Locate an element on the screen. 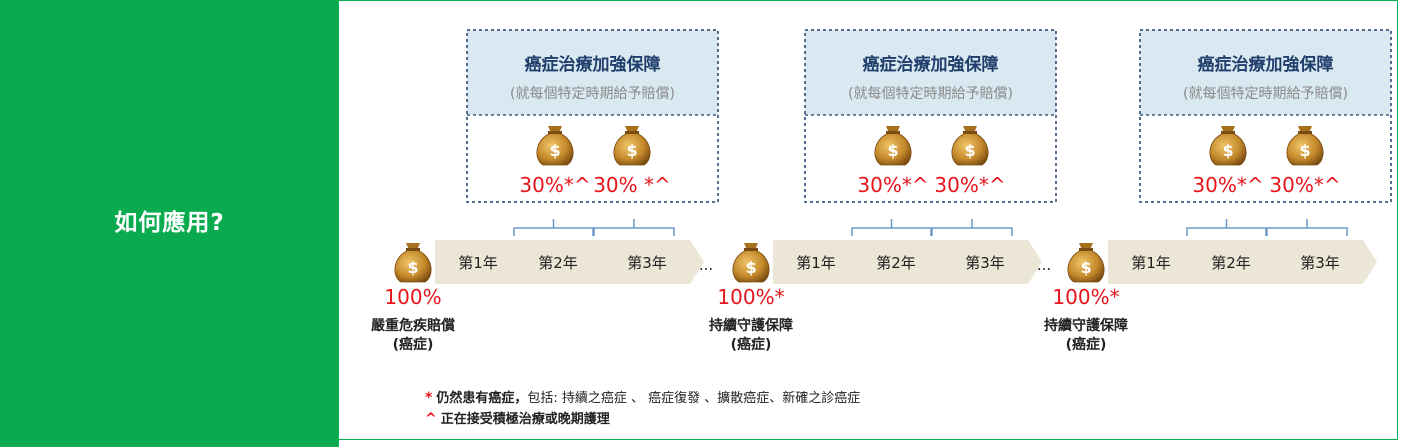  start-percentage: 100% is located at coordinates (412, 297).